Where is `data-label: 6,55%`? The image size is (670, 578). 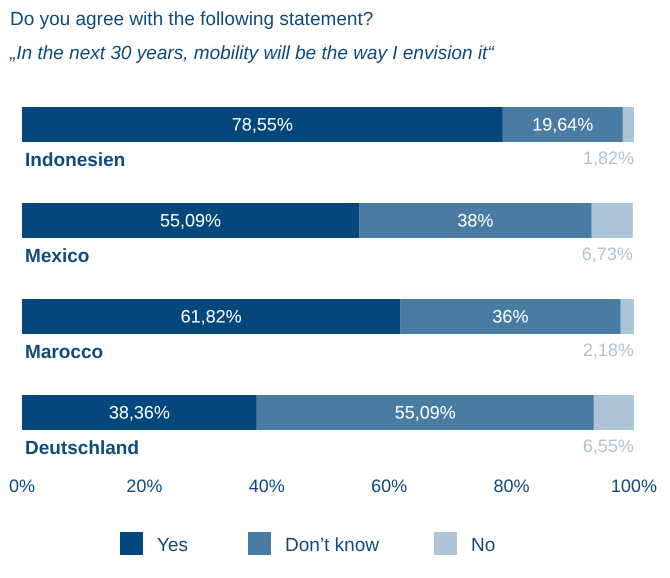
data-label: 6,55% is located at coordinates (608, 446).